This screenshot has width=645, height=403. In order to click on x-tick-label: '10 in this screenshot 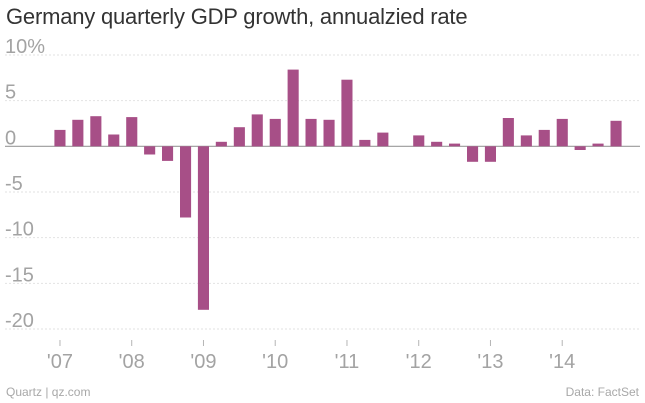, I will do `click(275, 362)`.